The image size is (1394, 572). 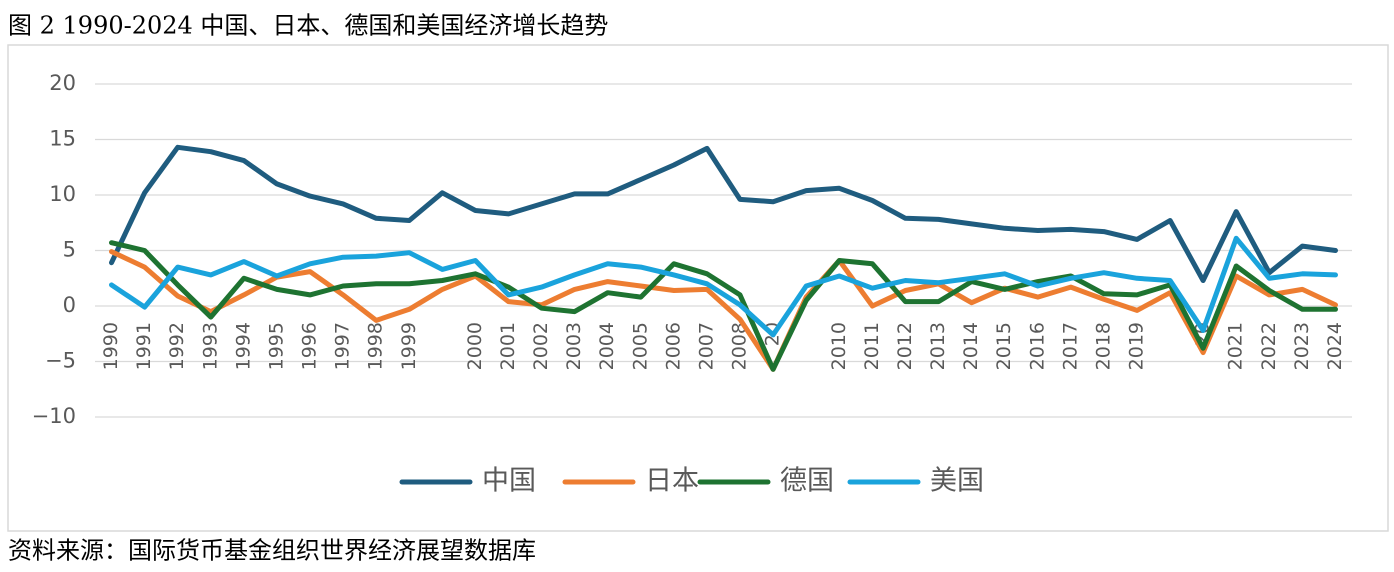 I want to click on y-tick-label: −5, so click(x=60, y=361).